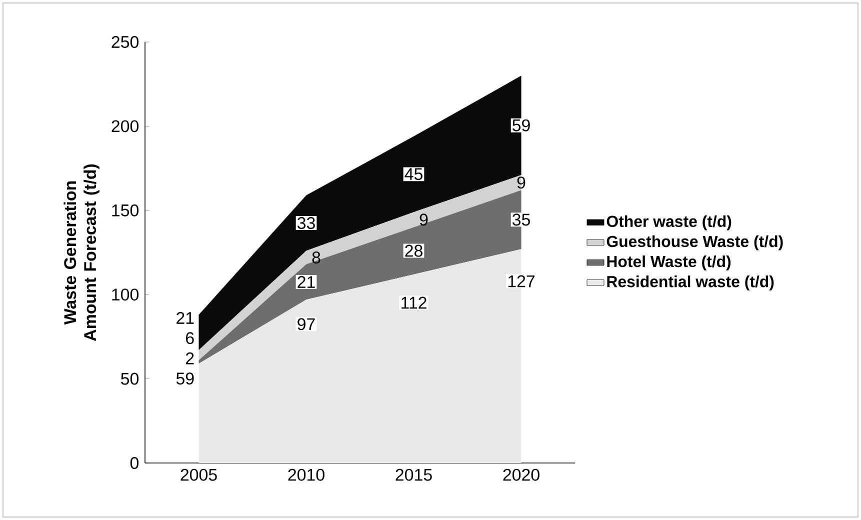 Image resolution: width=861 pixels, height=520 pixels. What do you see at coordinates (306, 324) in the screenshot?
I see `data-label: 97` at bounding box center [306, 324].